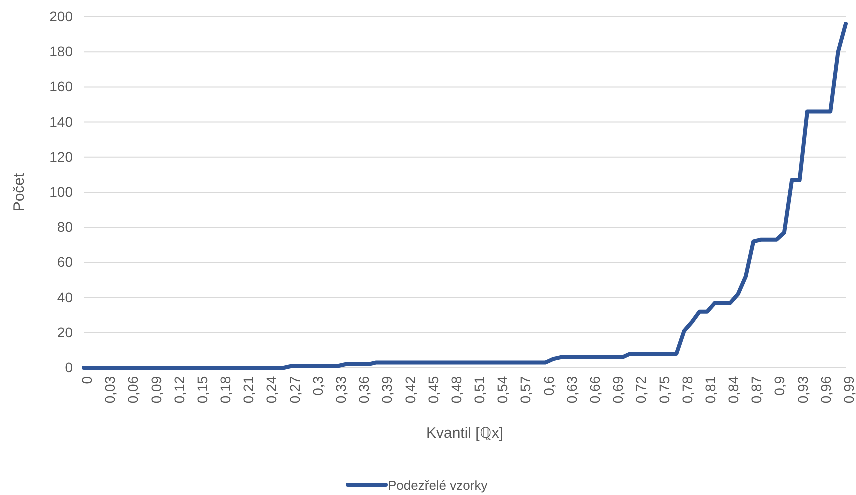 The height and width of the screenshot is (495, 856). I want to click on x-tick-label: 0,33, so click(341, 390).